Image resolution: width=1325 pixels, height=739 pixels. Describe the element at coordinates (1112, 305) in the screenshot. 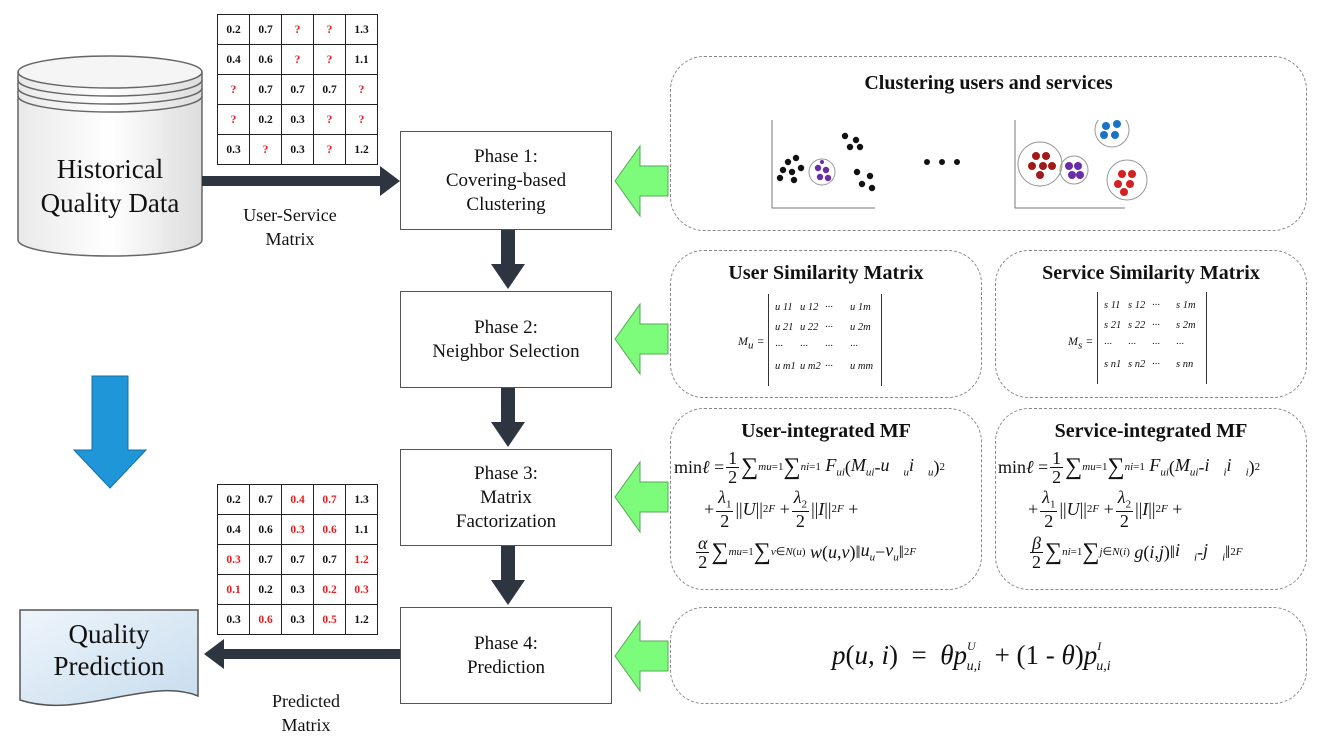

I see `similarity-cell: s 11` at that location.